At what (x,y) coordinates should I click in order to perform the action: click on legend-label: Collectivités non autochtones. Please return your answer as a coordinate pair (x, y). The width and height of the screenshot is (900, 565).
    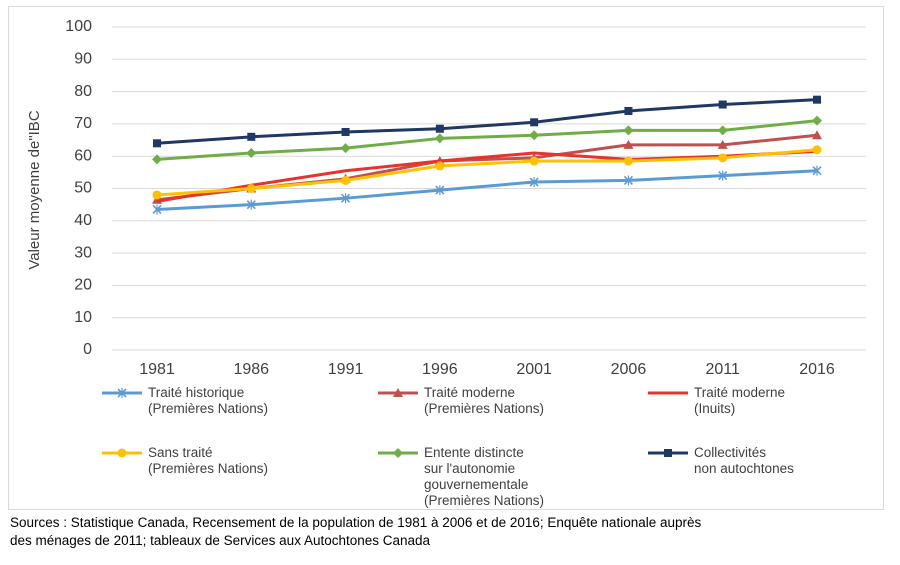
    Looking at the image, I should click on (794, 461).